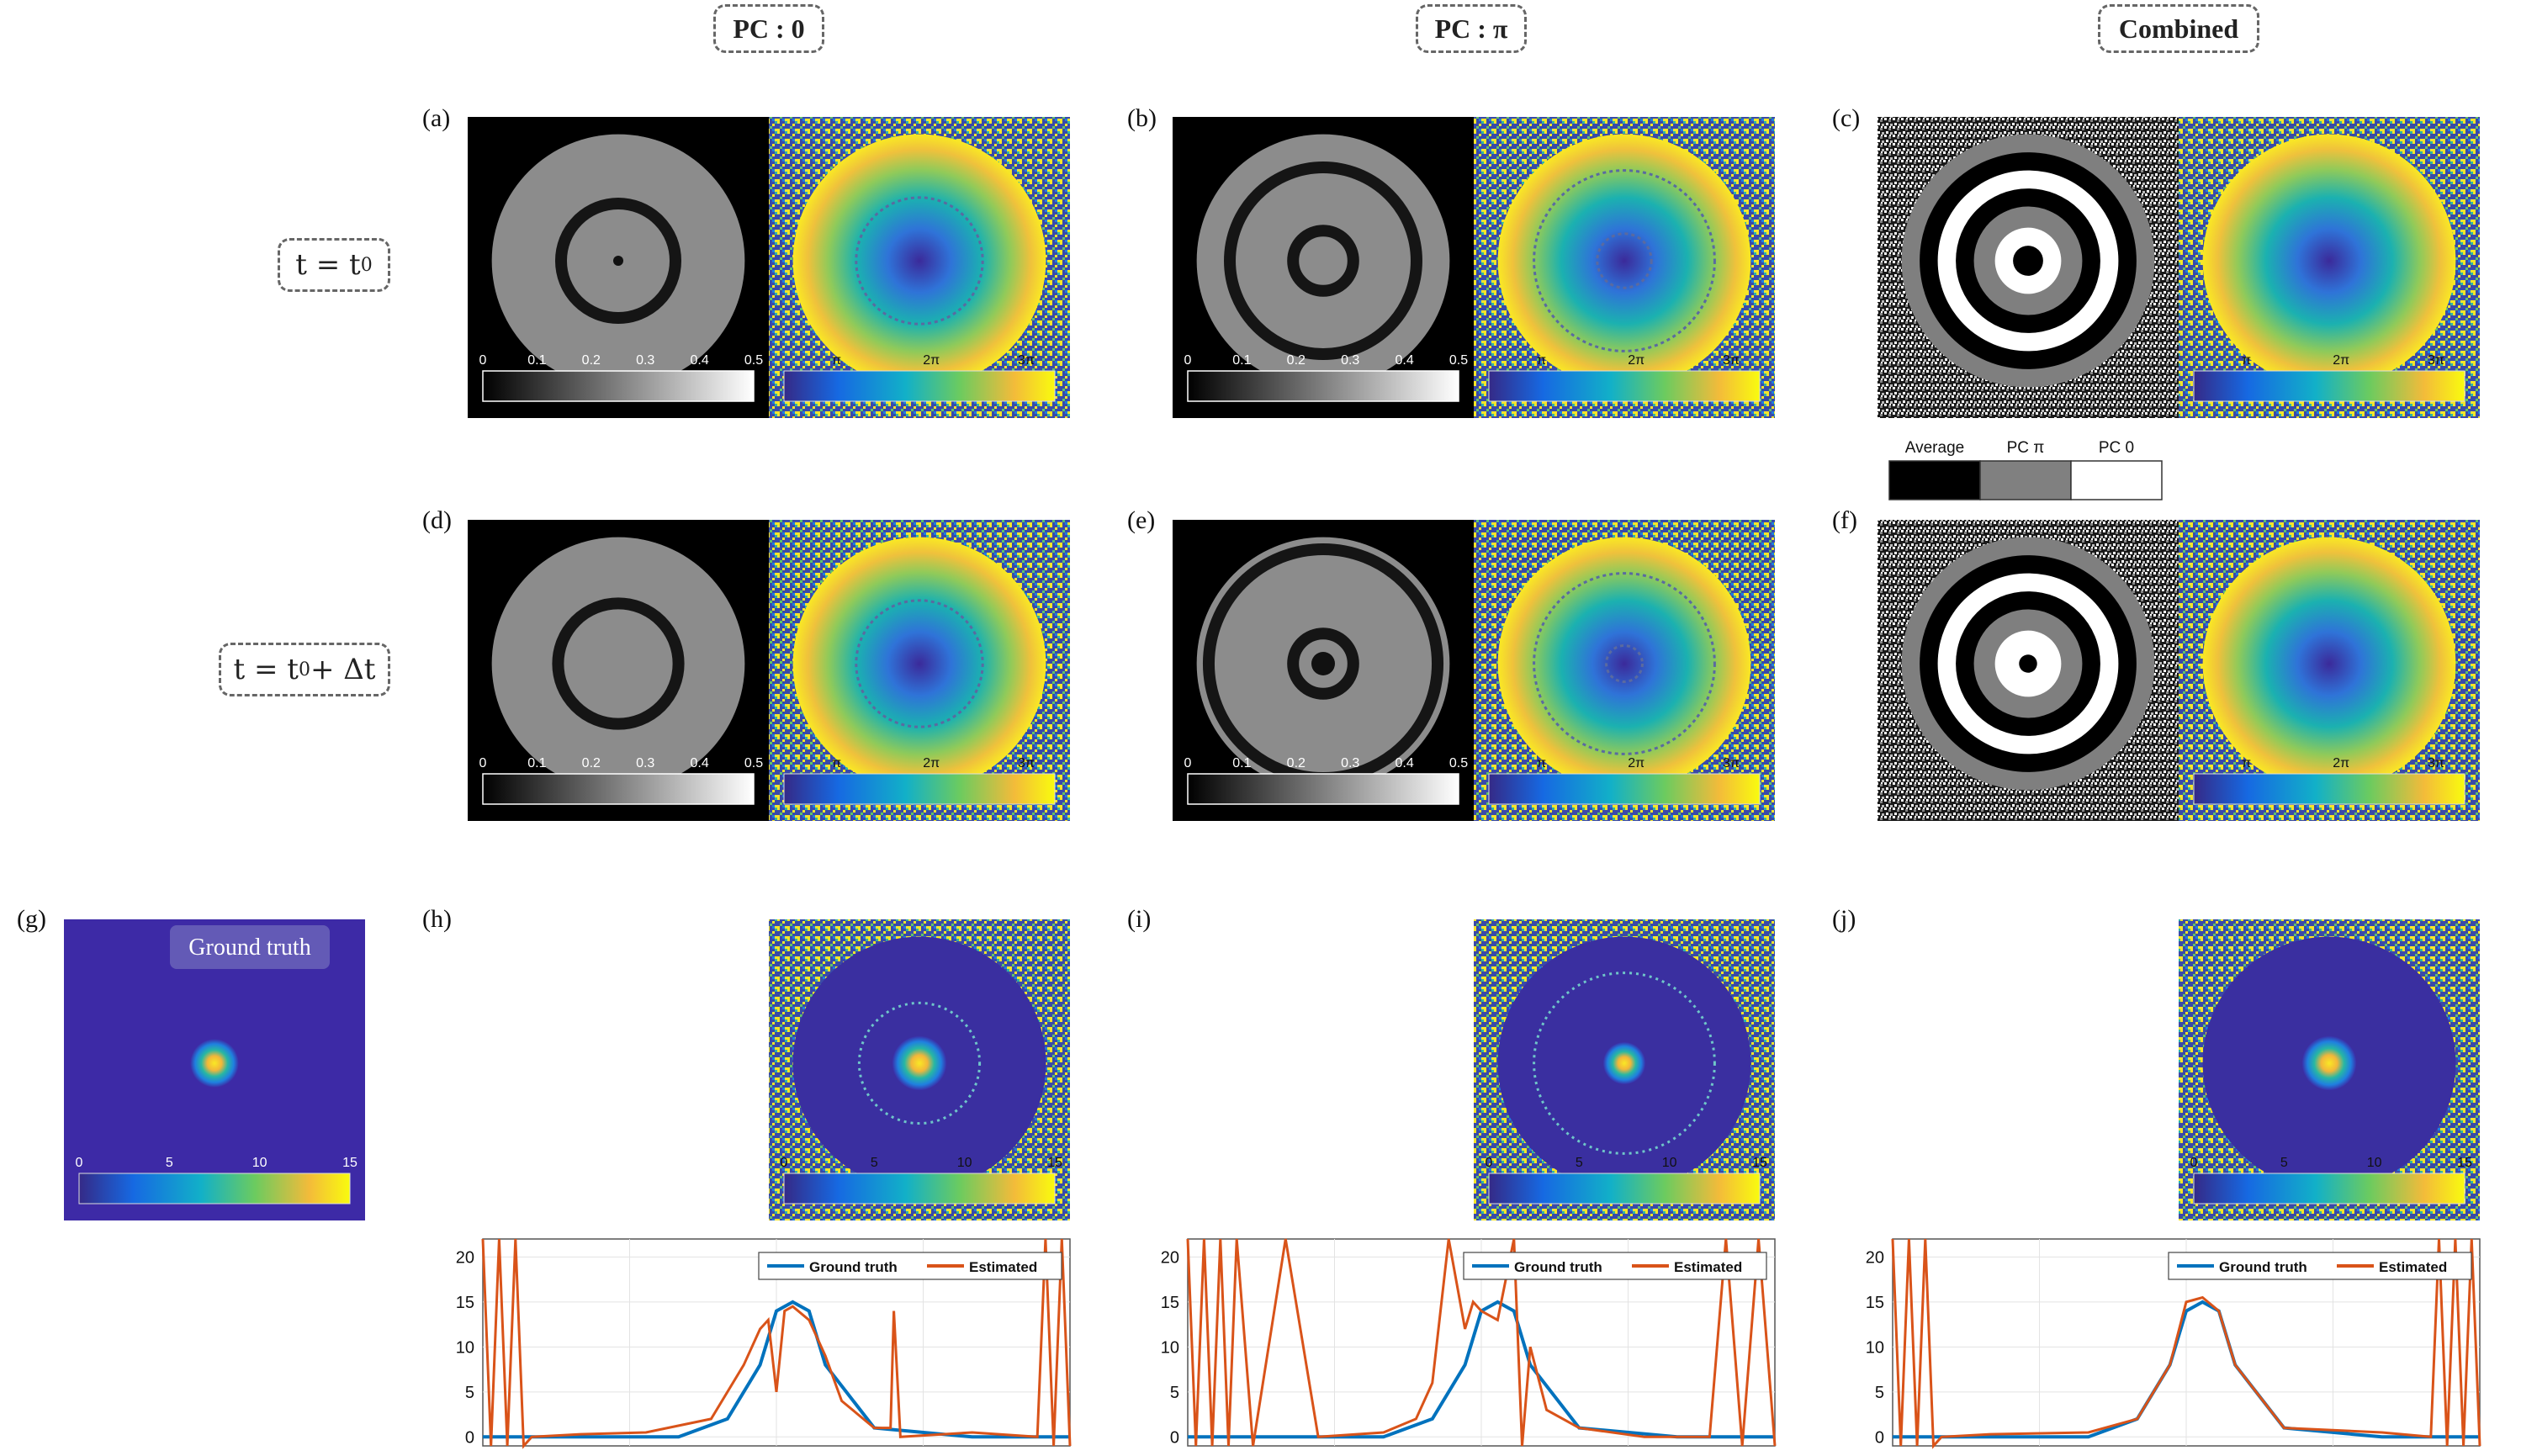 This screenshot has height=1456, width=2521. Describe the element at coordinates (1579, 1163) in the screenshot. I see `panel-i-error-tick: 5` at that location.